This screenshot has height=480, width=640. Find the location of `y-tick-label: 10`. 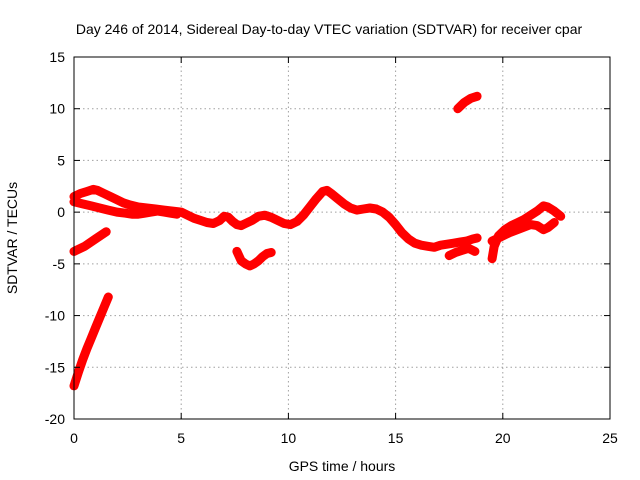

y-tick-label: 10 is located at coordinates (57, 109).